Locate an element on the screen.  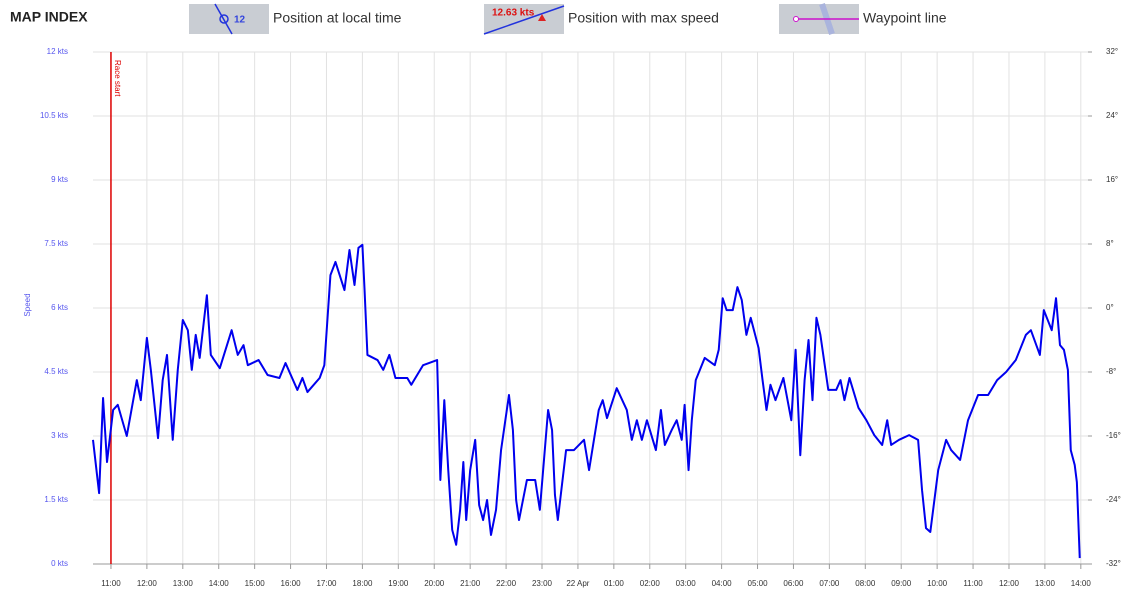
x-tick-label: 06:00 is located at coordinates (793, 583).